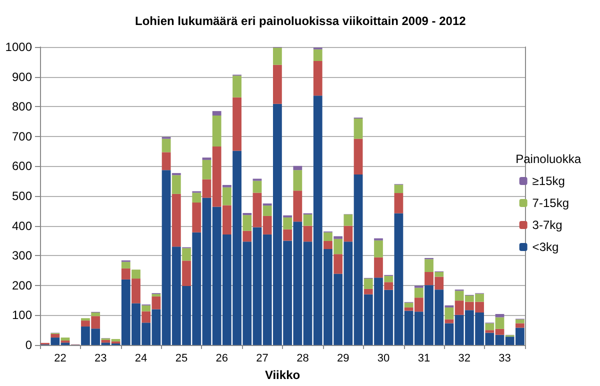 The height and width of the screenshot is (386, 600). I want to click on y-tick-label: 400, so click(22, 225).